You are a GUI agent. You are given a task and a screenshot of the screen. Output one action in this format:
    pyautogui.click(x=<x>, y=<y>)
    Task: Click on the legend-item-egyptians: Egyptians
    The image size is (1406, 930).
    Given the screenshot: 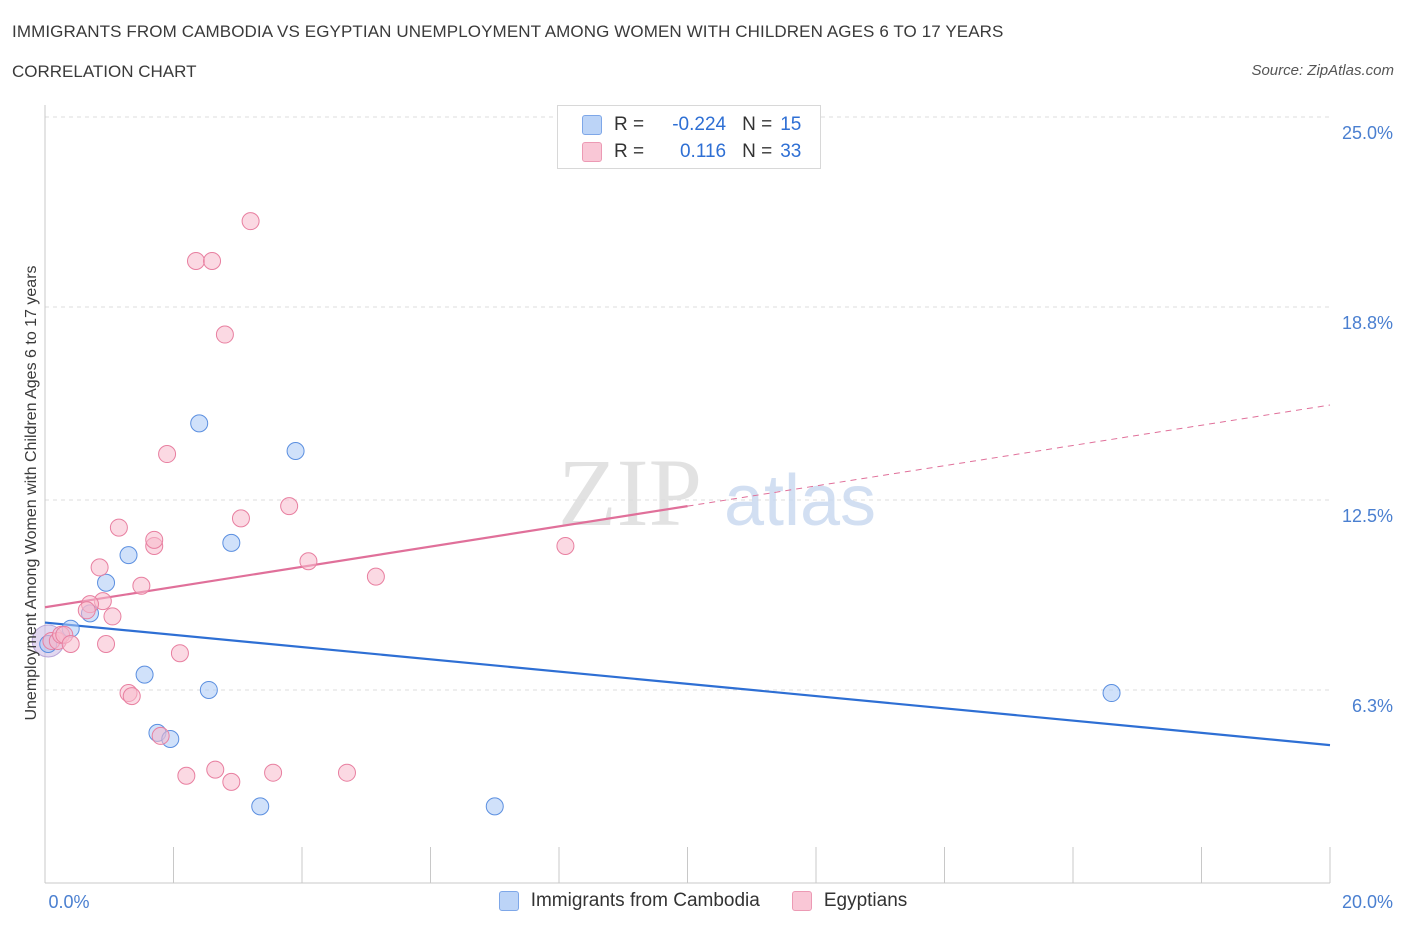 What is the action you would take?
    pyautogui.click(x=849, y=901)
    